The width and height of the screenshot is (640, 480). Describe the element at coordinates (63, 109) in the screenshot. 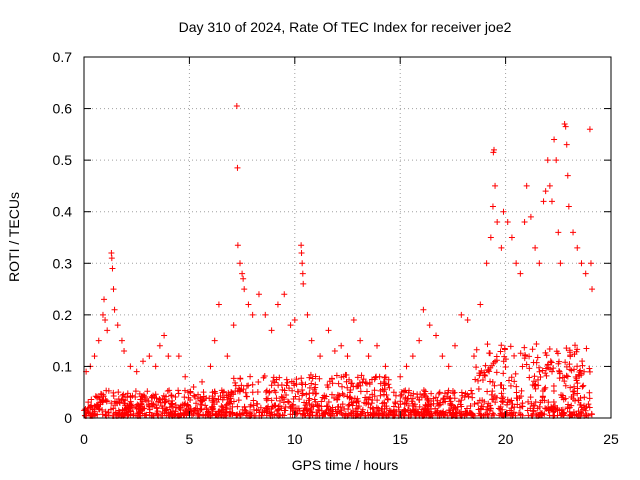

I see `y-tick-label: 0.6` at that location.